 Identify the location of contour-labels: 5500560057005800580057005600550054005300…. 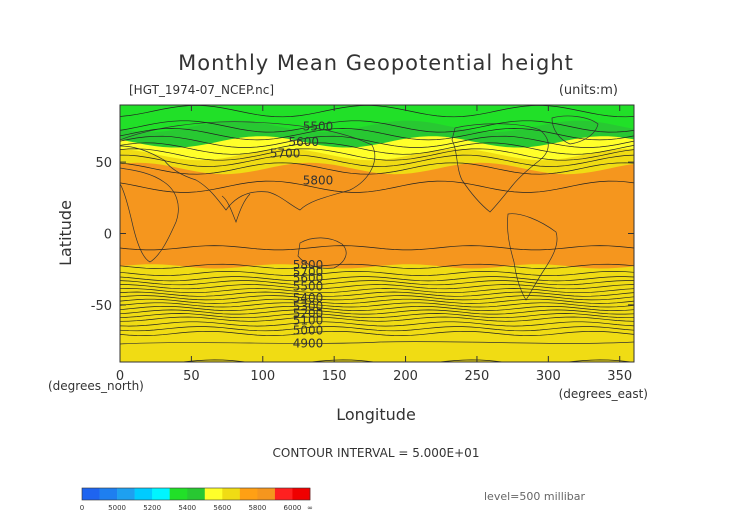
(301, 234).